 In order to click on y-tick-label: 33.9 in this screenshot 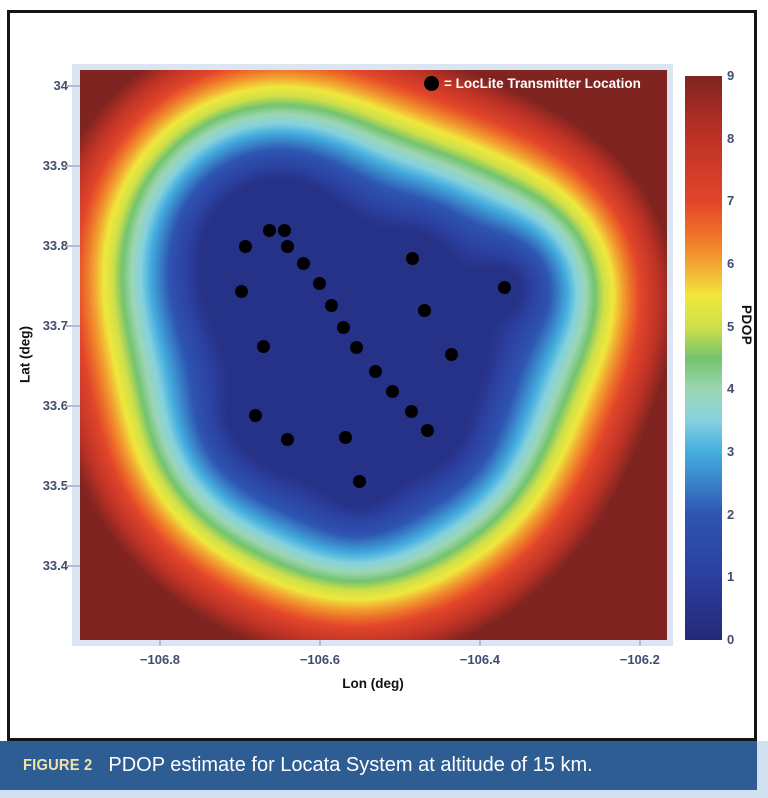, I will do `click(55, 166)`.